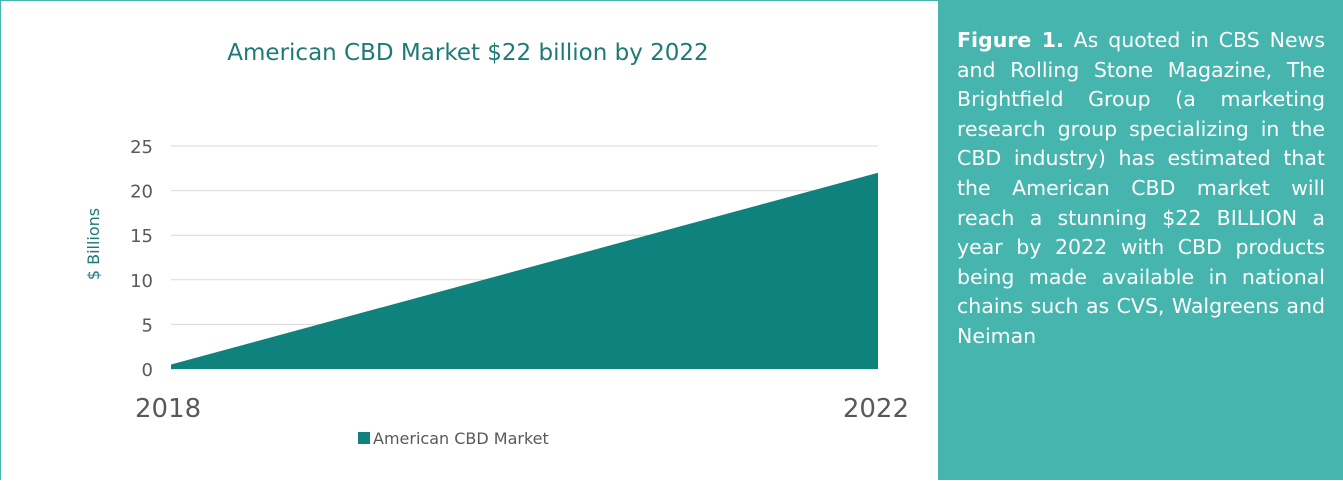 This screenshot has width=1343, height=481. What do you see at coordinates (364, 438) in the screenshot?
I see `legend-swatch` at bounding box center [364, 438].